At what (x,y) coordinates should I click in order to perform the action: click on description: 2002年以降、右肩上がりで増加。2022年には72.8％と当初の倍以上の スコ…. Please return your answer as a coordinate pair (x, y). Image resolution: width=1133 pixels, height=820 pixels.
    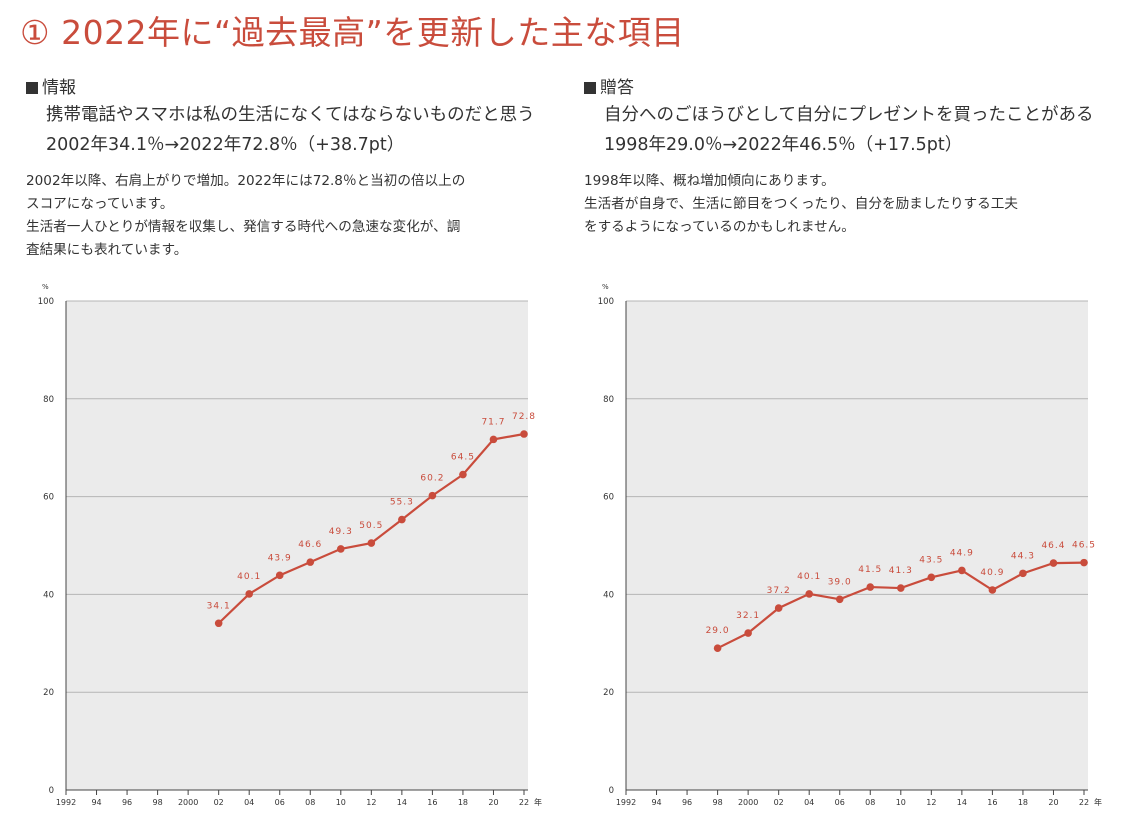
    Looking at the image, I should click on (296, 216).